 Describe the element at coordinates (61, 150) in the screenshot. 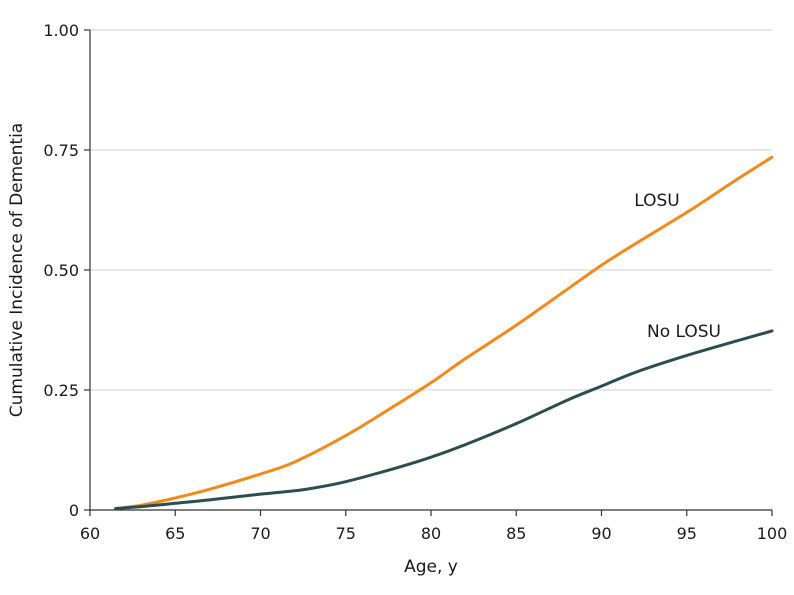

I see `y-tick-label-3: 0.75` at that location.